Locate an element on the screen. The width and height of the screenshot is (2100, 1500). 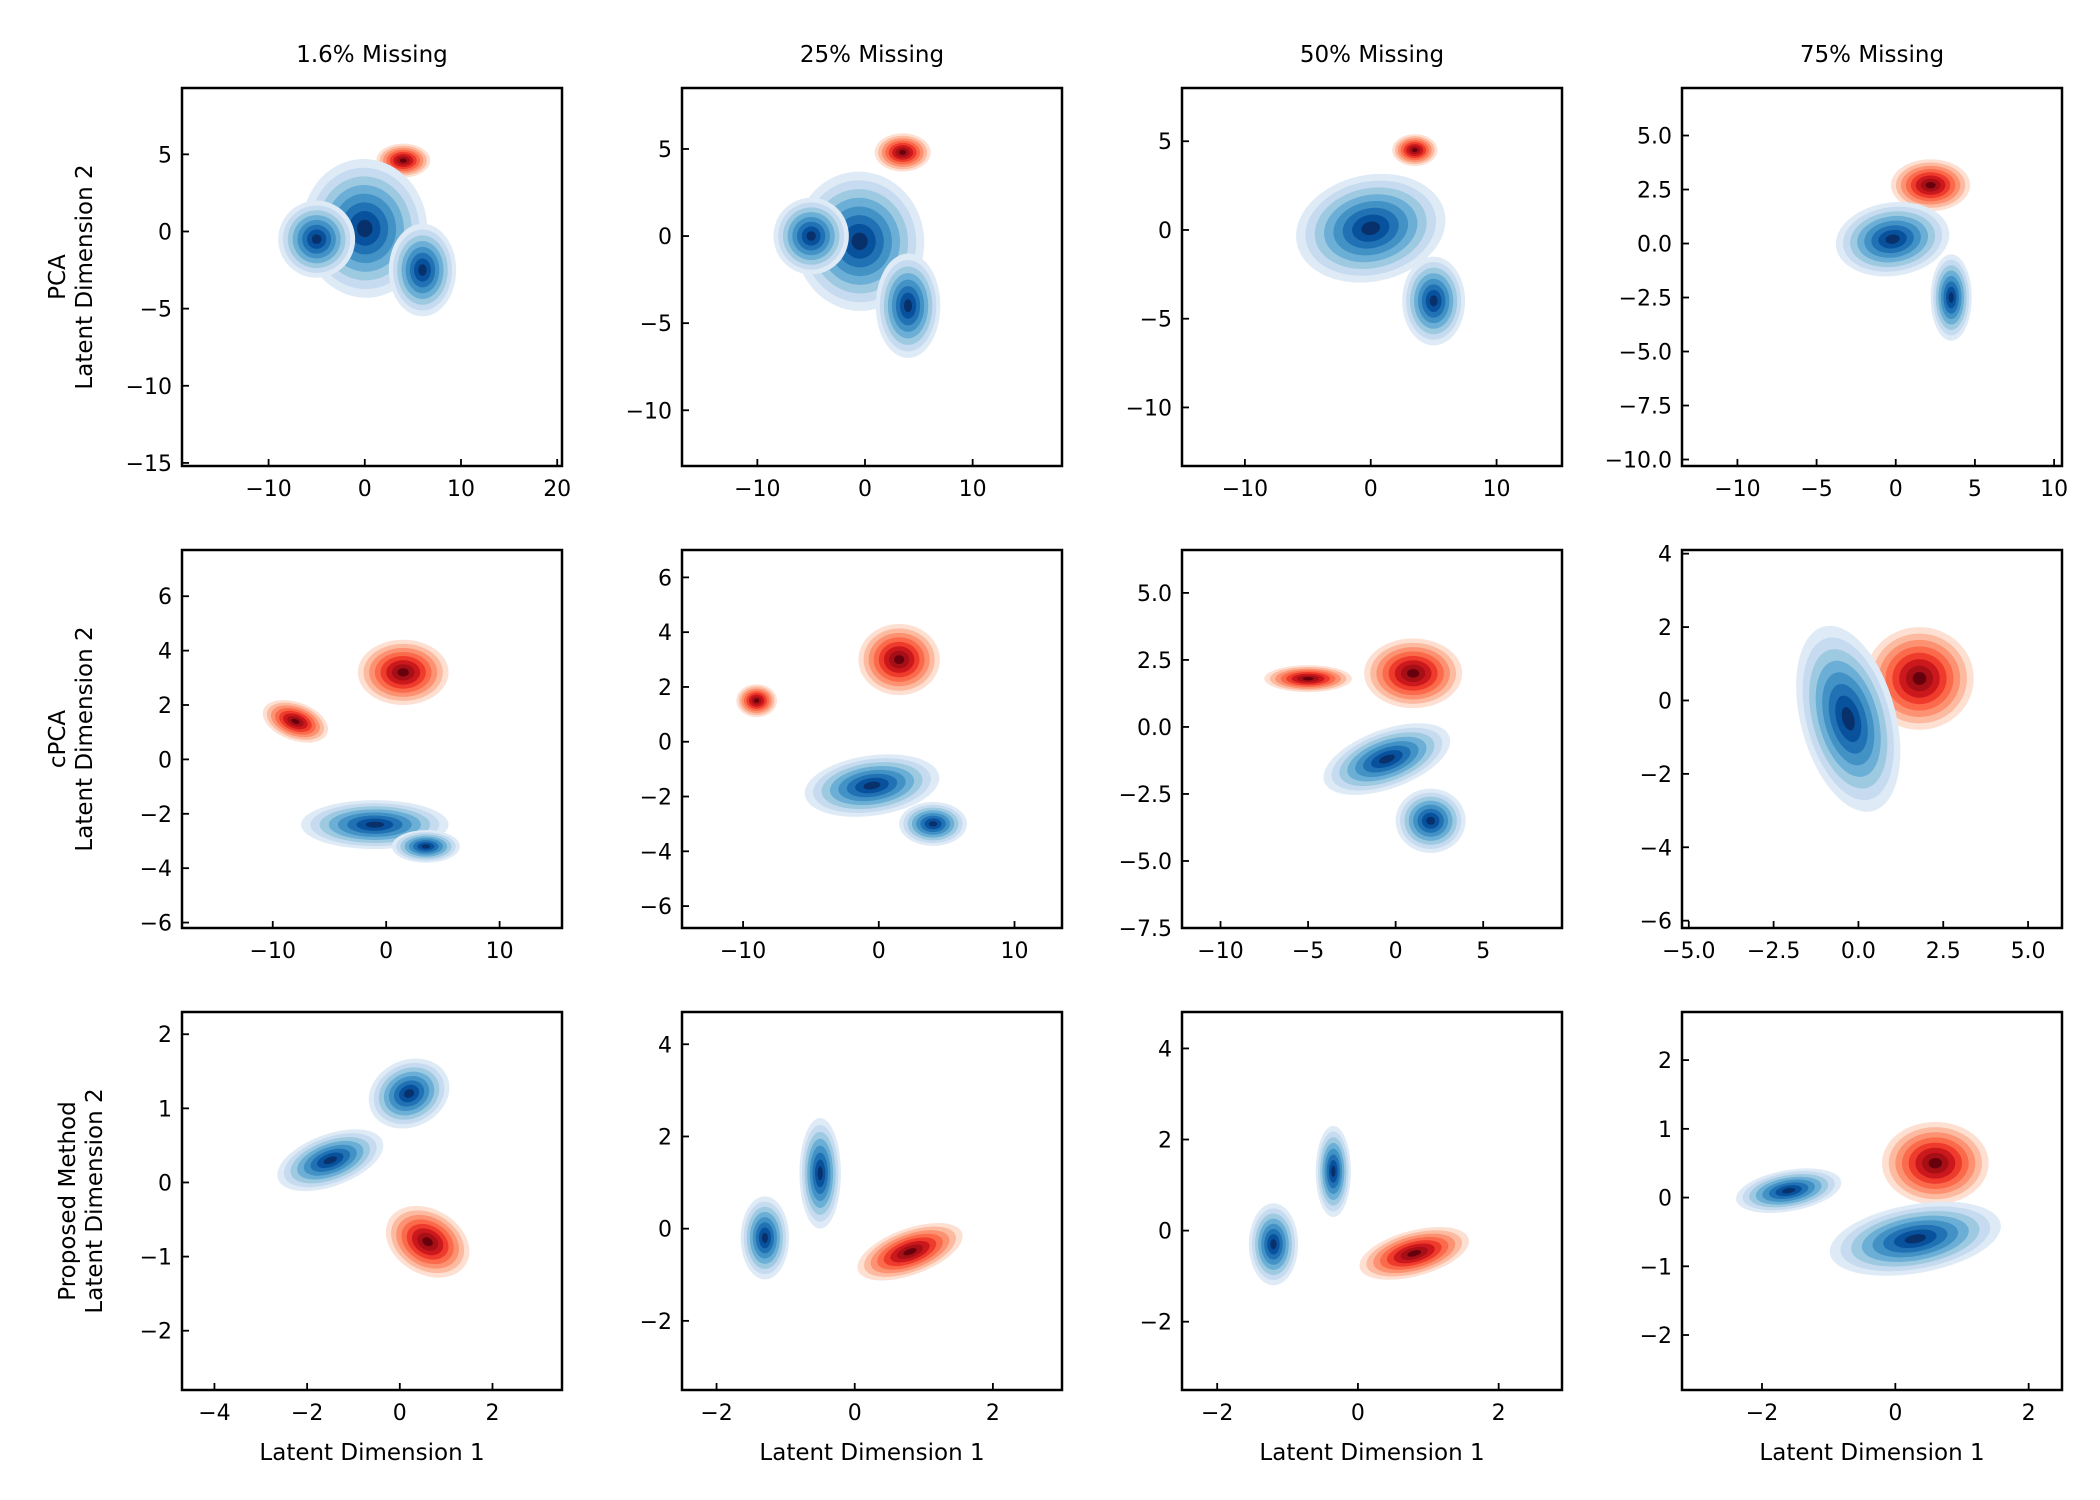
panel-1-2: −10 −5 0 5 −7.5 −5.0 −2.5 0.0 2.5 5.0 is located at coordinates (1341, 756).